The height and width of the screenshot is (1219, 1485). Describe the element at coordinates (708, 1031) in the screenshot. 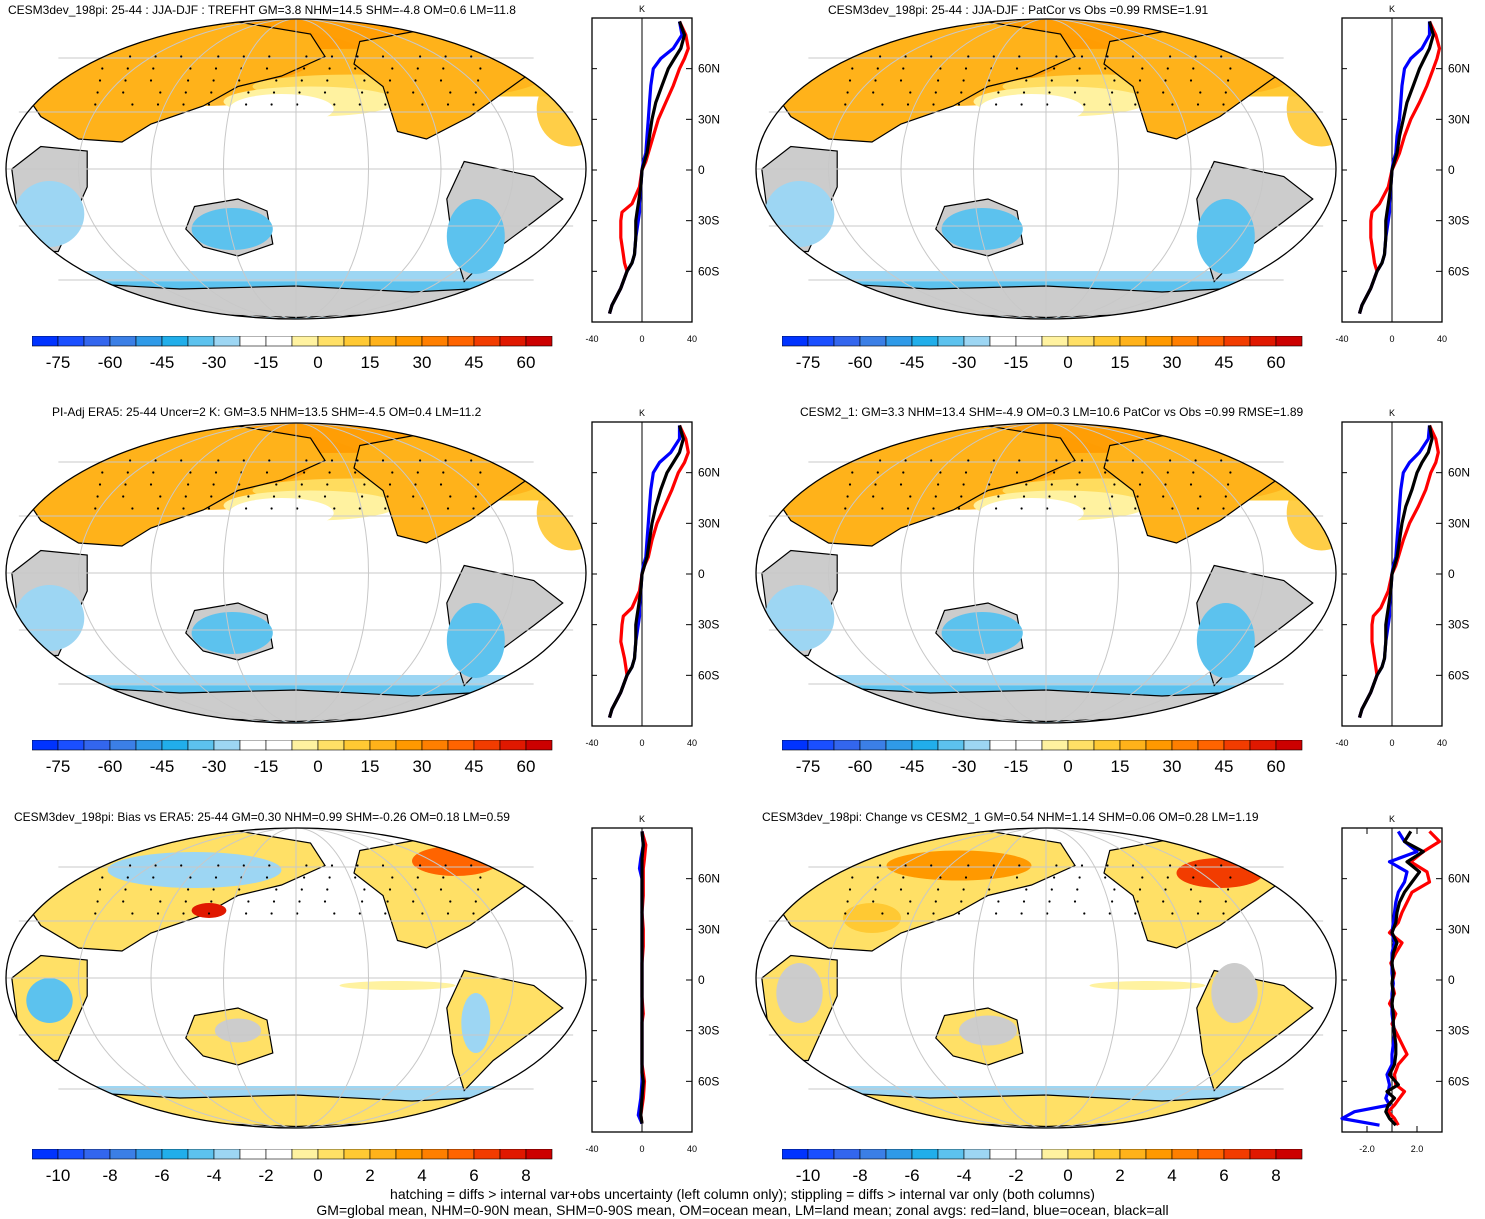

I see `zonal-lat-label: 30S` at that location.